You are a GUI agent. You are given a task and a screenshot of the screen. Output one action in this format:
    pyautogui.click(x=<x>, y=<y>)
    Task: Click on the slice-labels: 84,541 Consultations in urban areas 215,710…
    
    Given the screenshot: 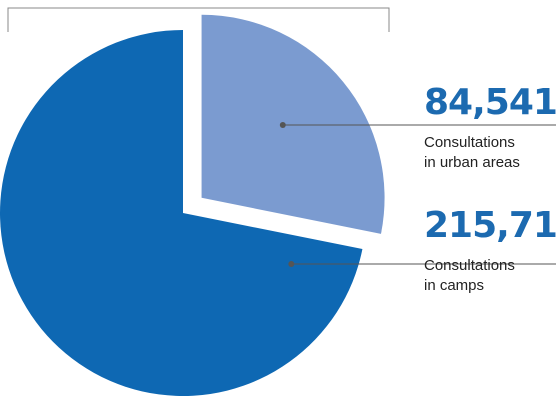 What is the action you would take?
    pyautogui.click(x=490, y=188)
    